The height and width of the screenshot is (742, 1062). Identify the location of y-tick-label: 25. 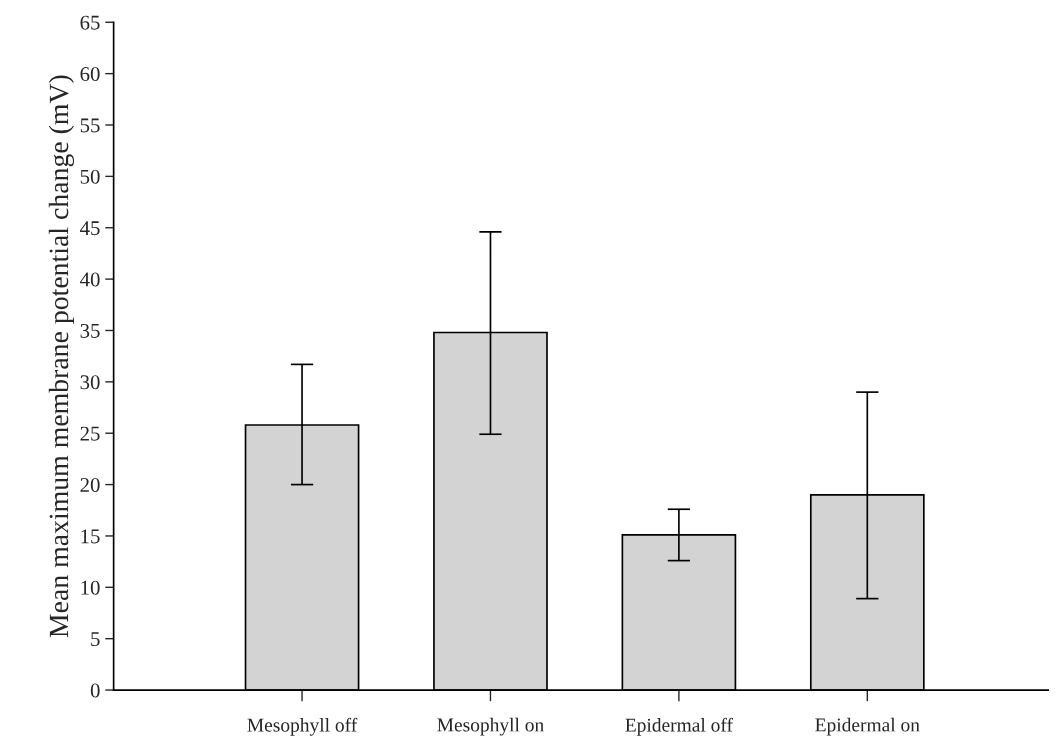
(90, 433).